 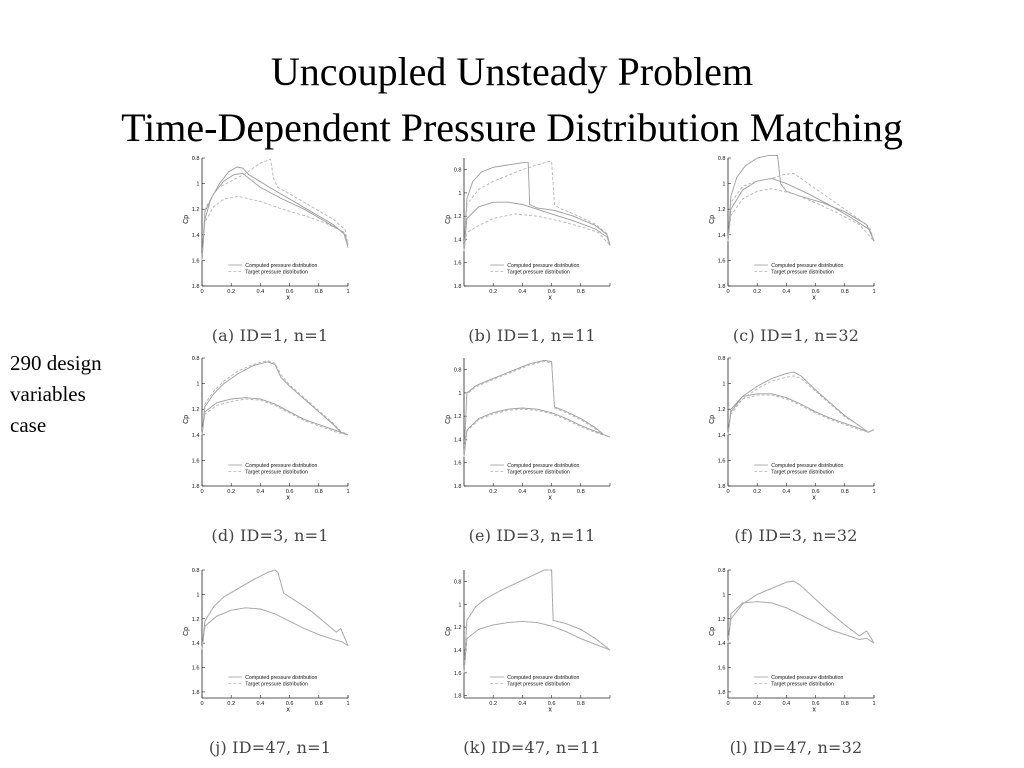 What do you see at coordinates (796, 535) in the screenshot?
I see `chart-caption: (f) ID=3, n=32` at bounding box center [796, 535].